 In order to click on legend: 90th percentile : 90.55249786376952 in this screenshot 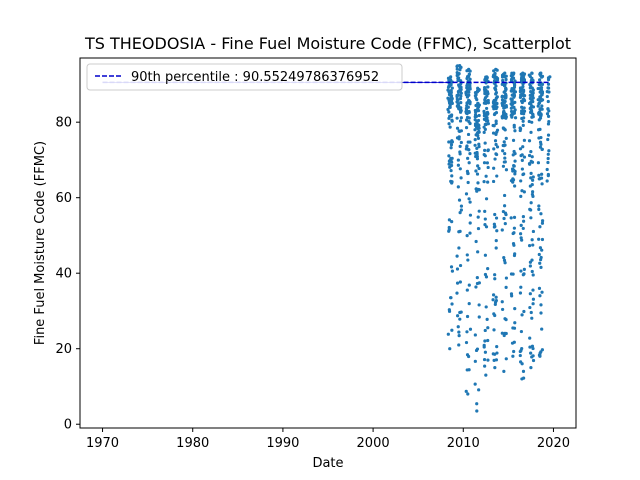, I will do `click(244, 77)`.